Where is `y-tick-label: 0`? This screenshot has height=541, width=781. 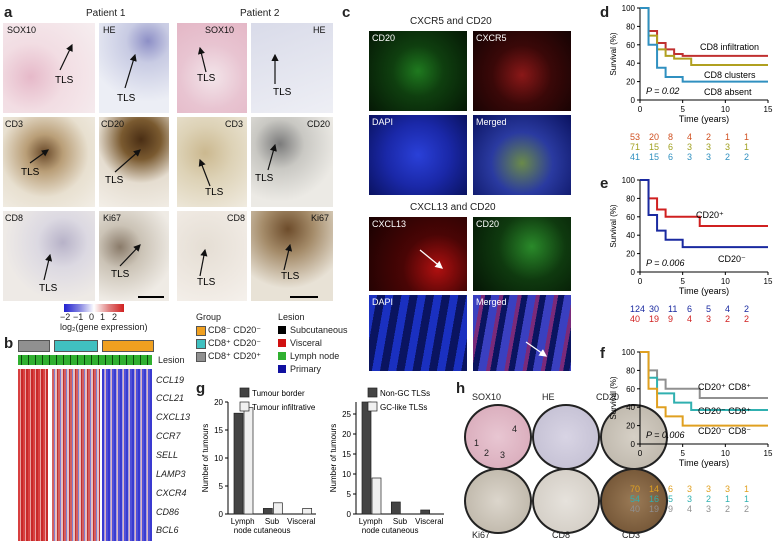
y-tick-label: 0 is located at coordinates (221, 514).